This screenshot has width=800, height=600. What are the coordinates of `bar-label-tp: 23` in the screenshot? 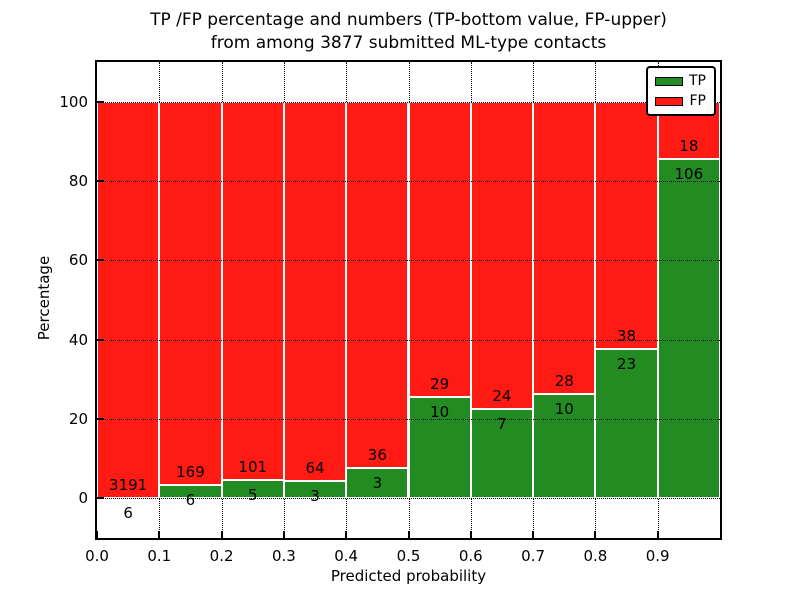 It's located at (626, 363).